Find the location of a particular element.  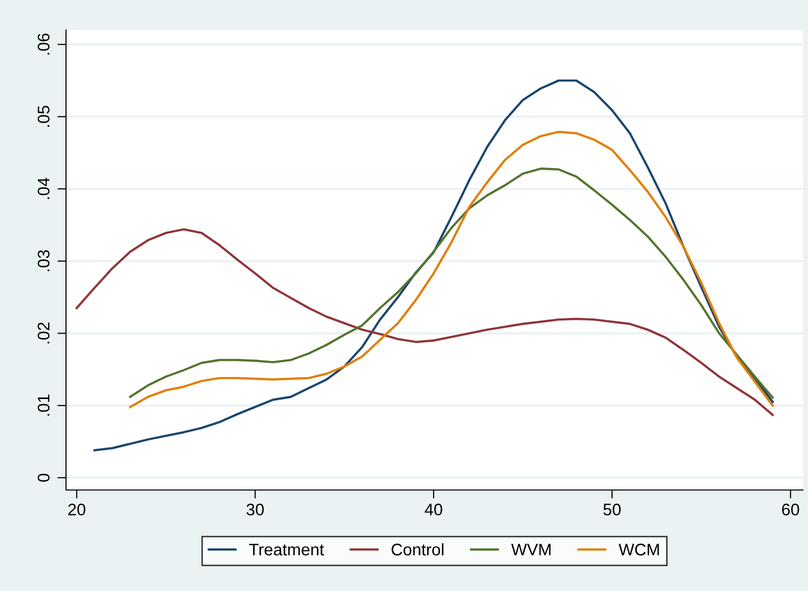

x-tick-label: 50 is located at coordinates (612, 510).